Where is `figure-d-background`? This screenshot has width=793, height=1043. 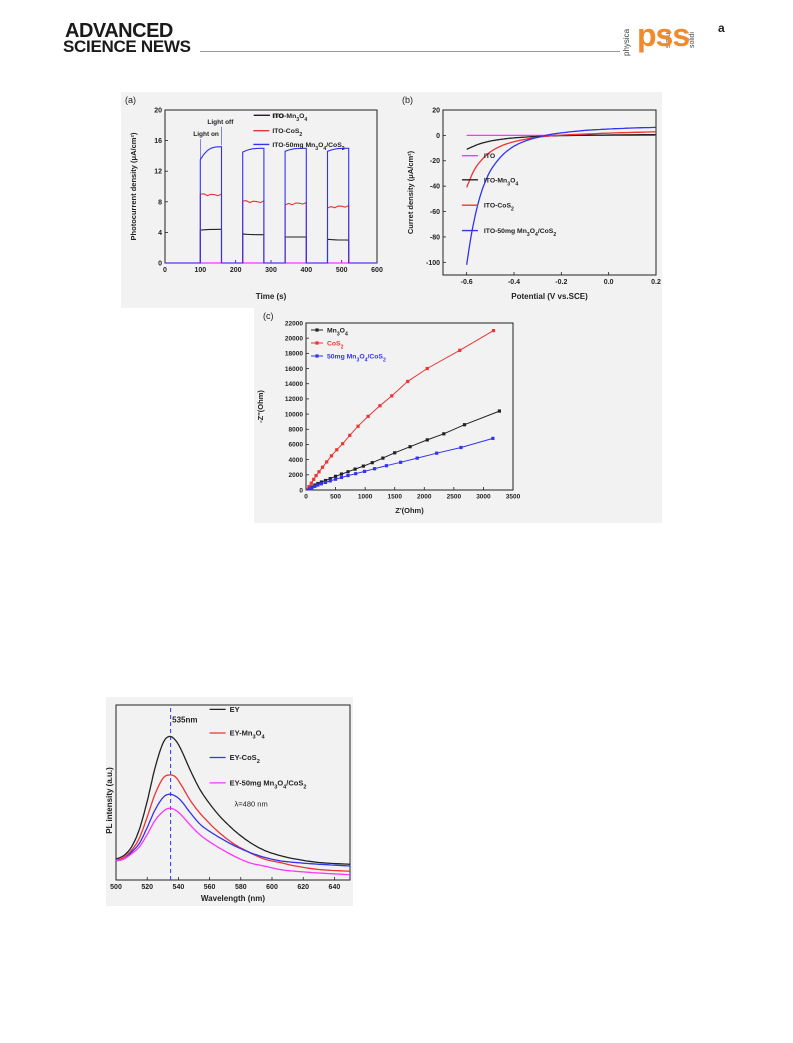
figure-d-background is located at coordinates (229, 801).